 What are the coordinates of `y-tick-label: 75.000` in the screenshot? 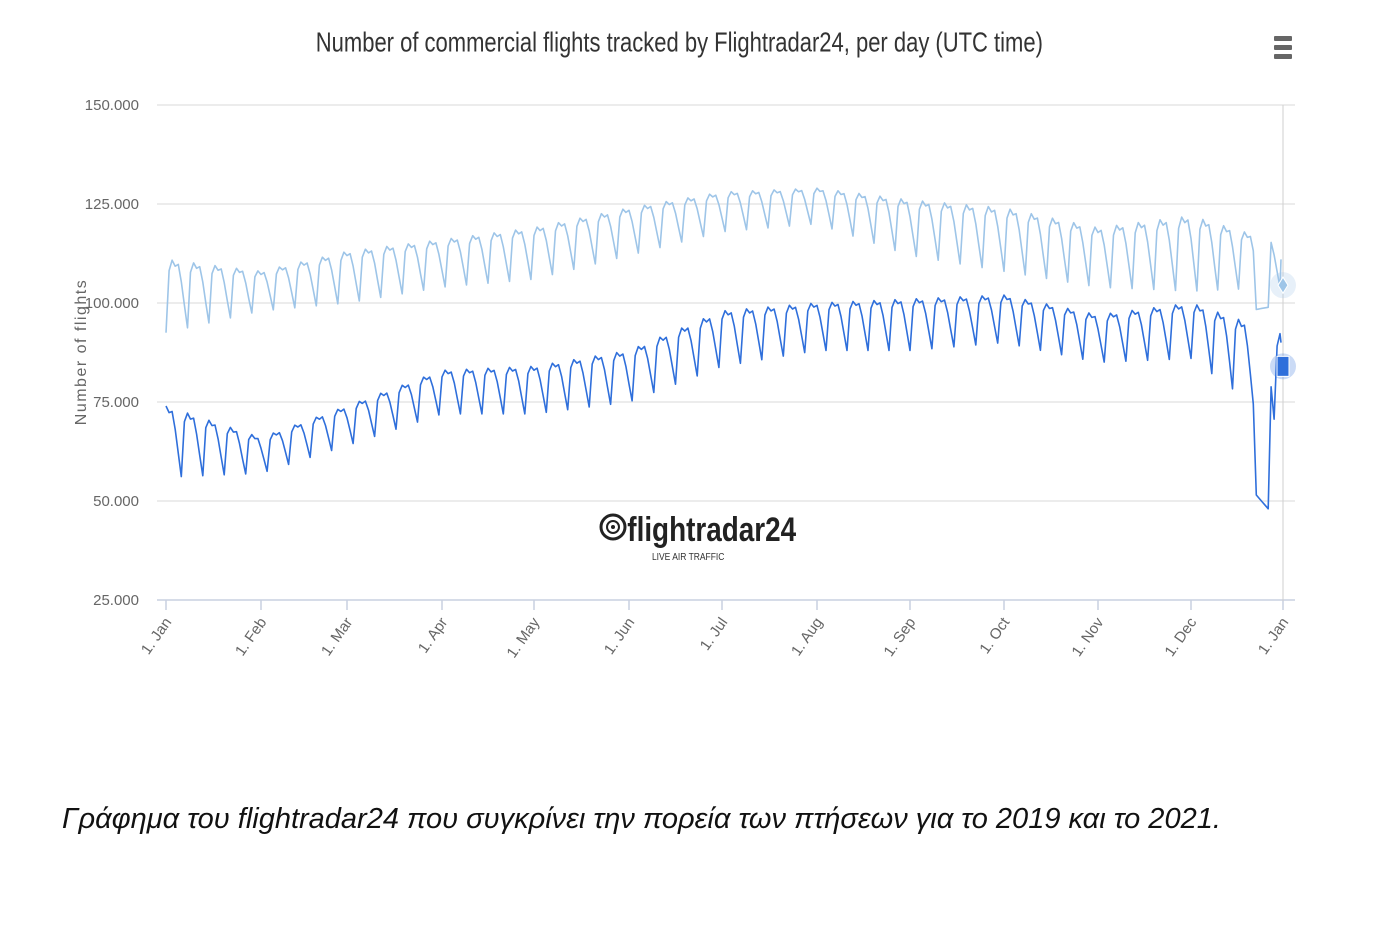 It's located at (116, 402).